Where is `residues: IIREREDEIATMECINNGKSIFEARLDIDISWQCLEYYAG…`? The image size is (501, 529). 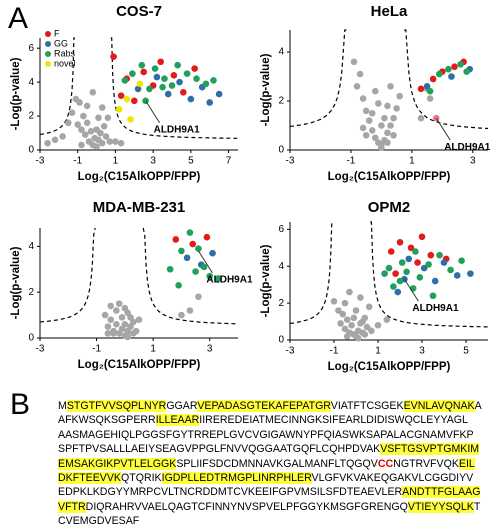
residues: IIREREDEIATMECINNGKSIFEARLDIDISWQCLEYYAG… is located at coordinates (333, 420).